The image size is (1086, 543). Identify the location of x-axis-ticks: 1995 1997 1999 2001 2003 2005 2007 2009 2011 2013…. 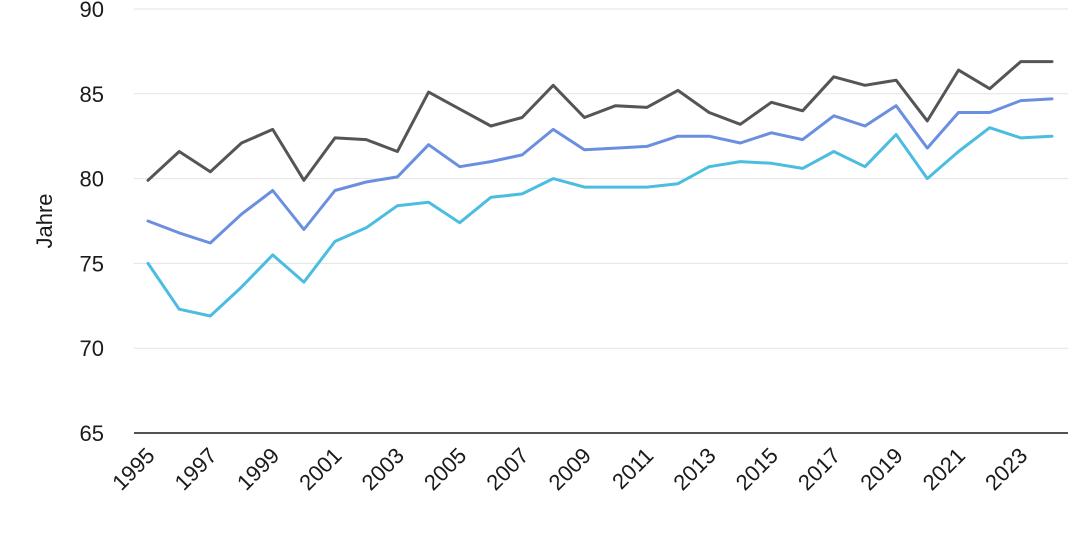
(569, 469).